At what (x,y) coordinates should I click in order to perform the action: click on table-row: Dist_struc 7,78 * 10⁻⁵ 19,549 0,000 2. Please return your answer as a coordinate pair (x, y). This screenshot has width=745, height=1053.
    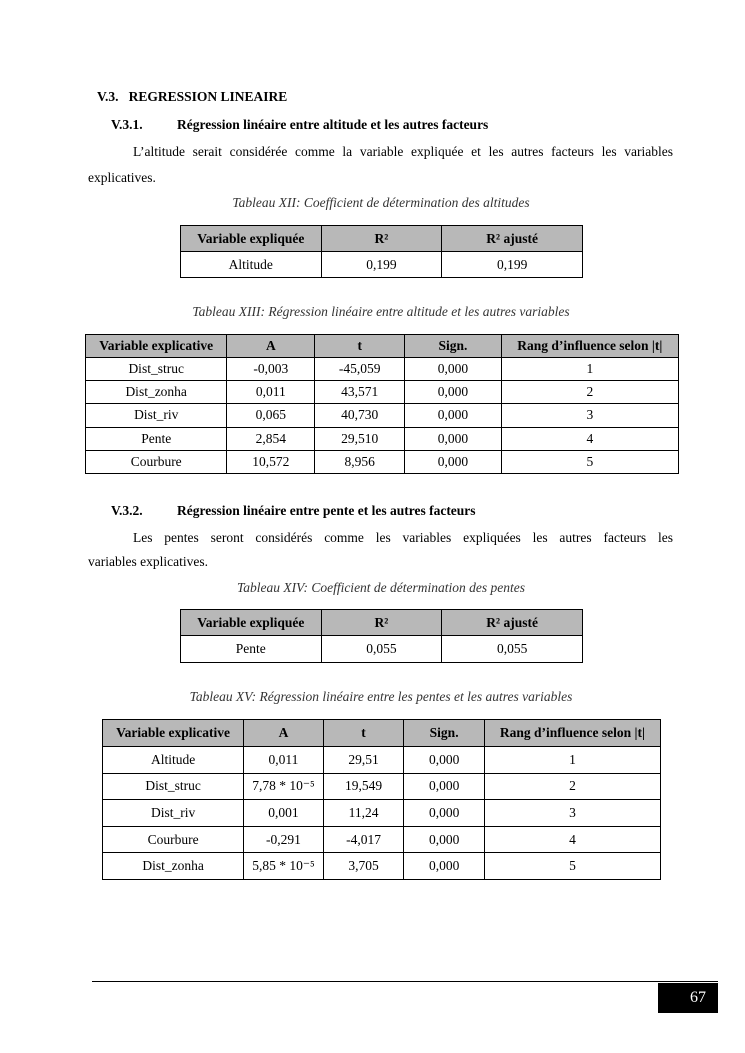
    Looking at the image, I should click on (381, 786).